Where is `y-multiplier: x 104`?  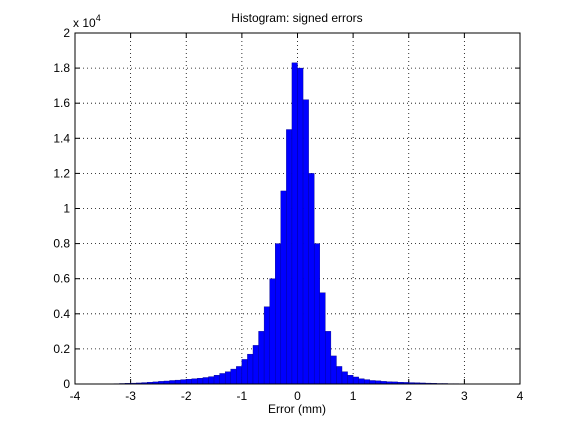
y-multiplier: x 104 is located at coordinates (87, 21).